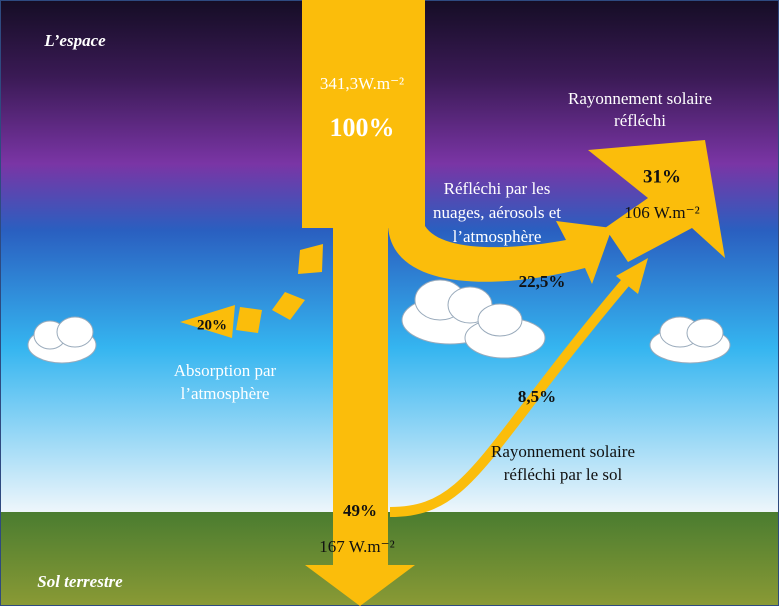  Describe the element at coordinates (80, 581) in the screenshot. I see `ground-label: Sol terrestre` at that location.